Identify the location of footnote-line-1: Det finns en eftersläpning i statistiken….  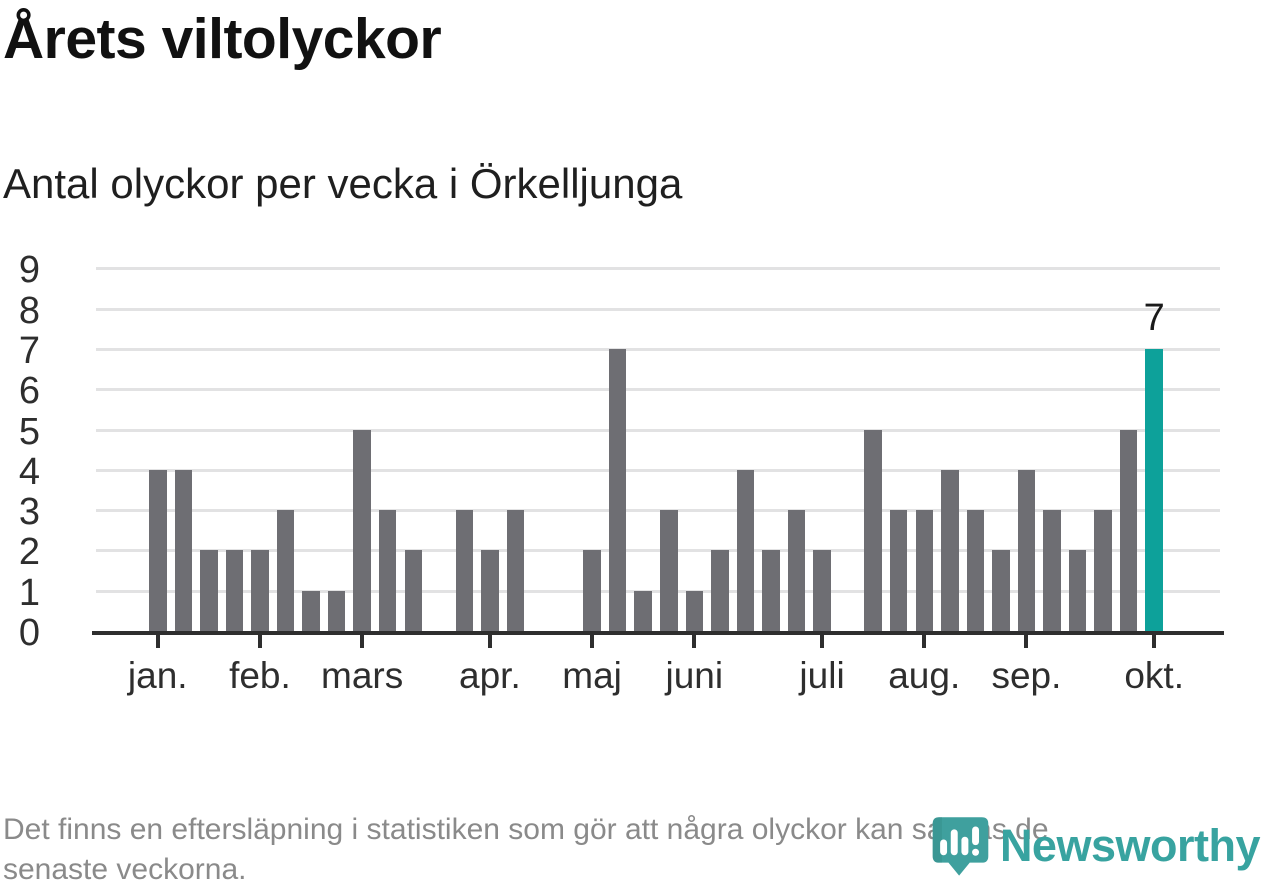
(526, 829).